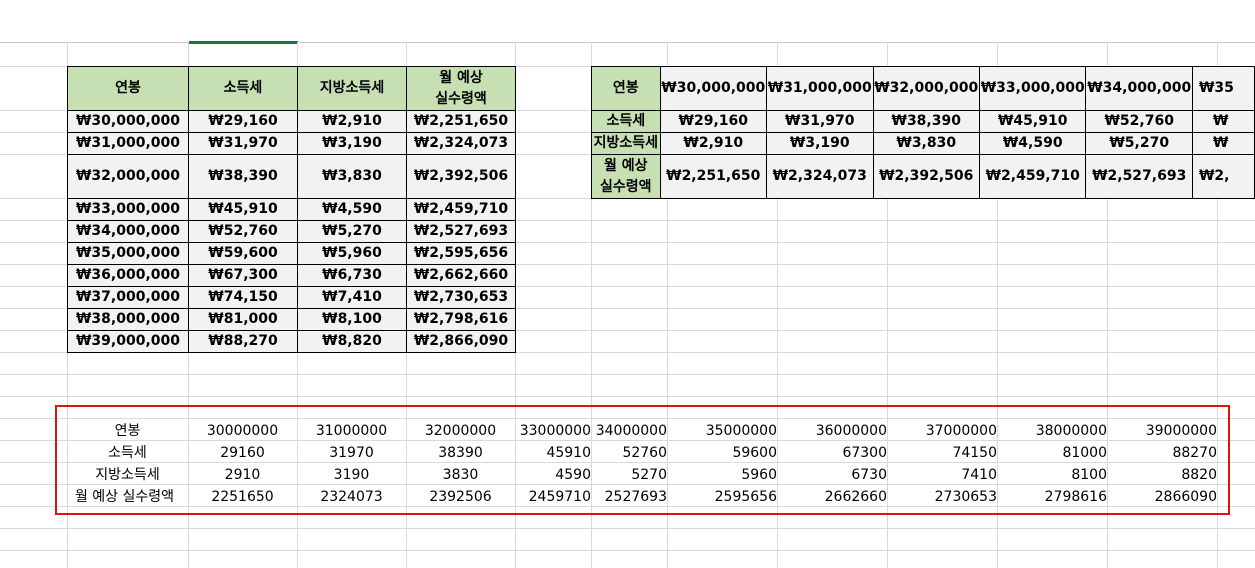 This screenshot has height=568, width=1255. I want to click on raw-cell: 36000000, so click(851, 431).